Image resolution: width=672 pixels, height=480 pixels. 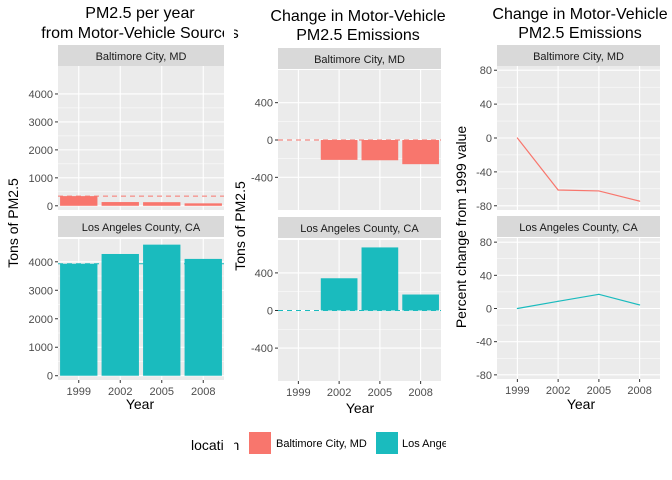 What do you see at coordinates (13, 223) in the screenshot?
I see `plot1-y-axis-label: Tons of PM2.5` at bounding box center [13, 223].